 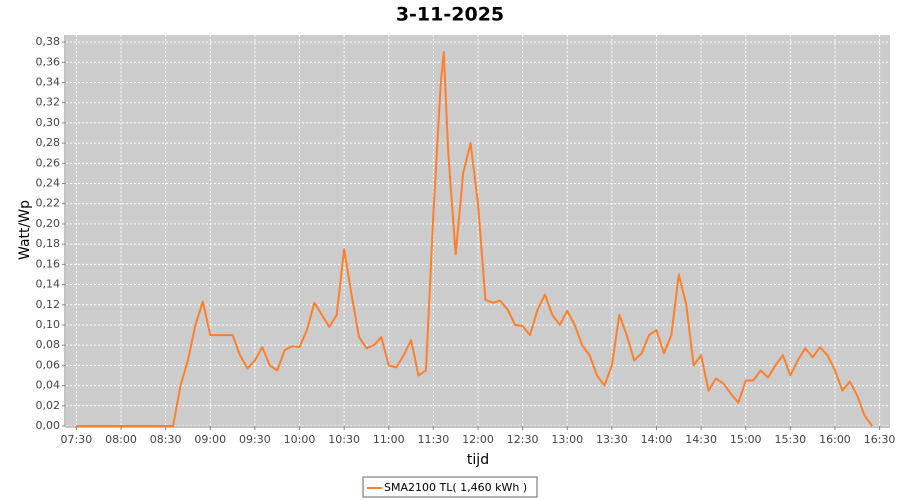 I want to click on y-tick-label: 0,26, so click(x=48, y=162).